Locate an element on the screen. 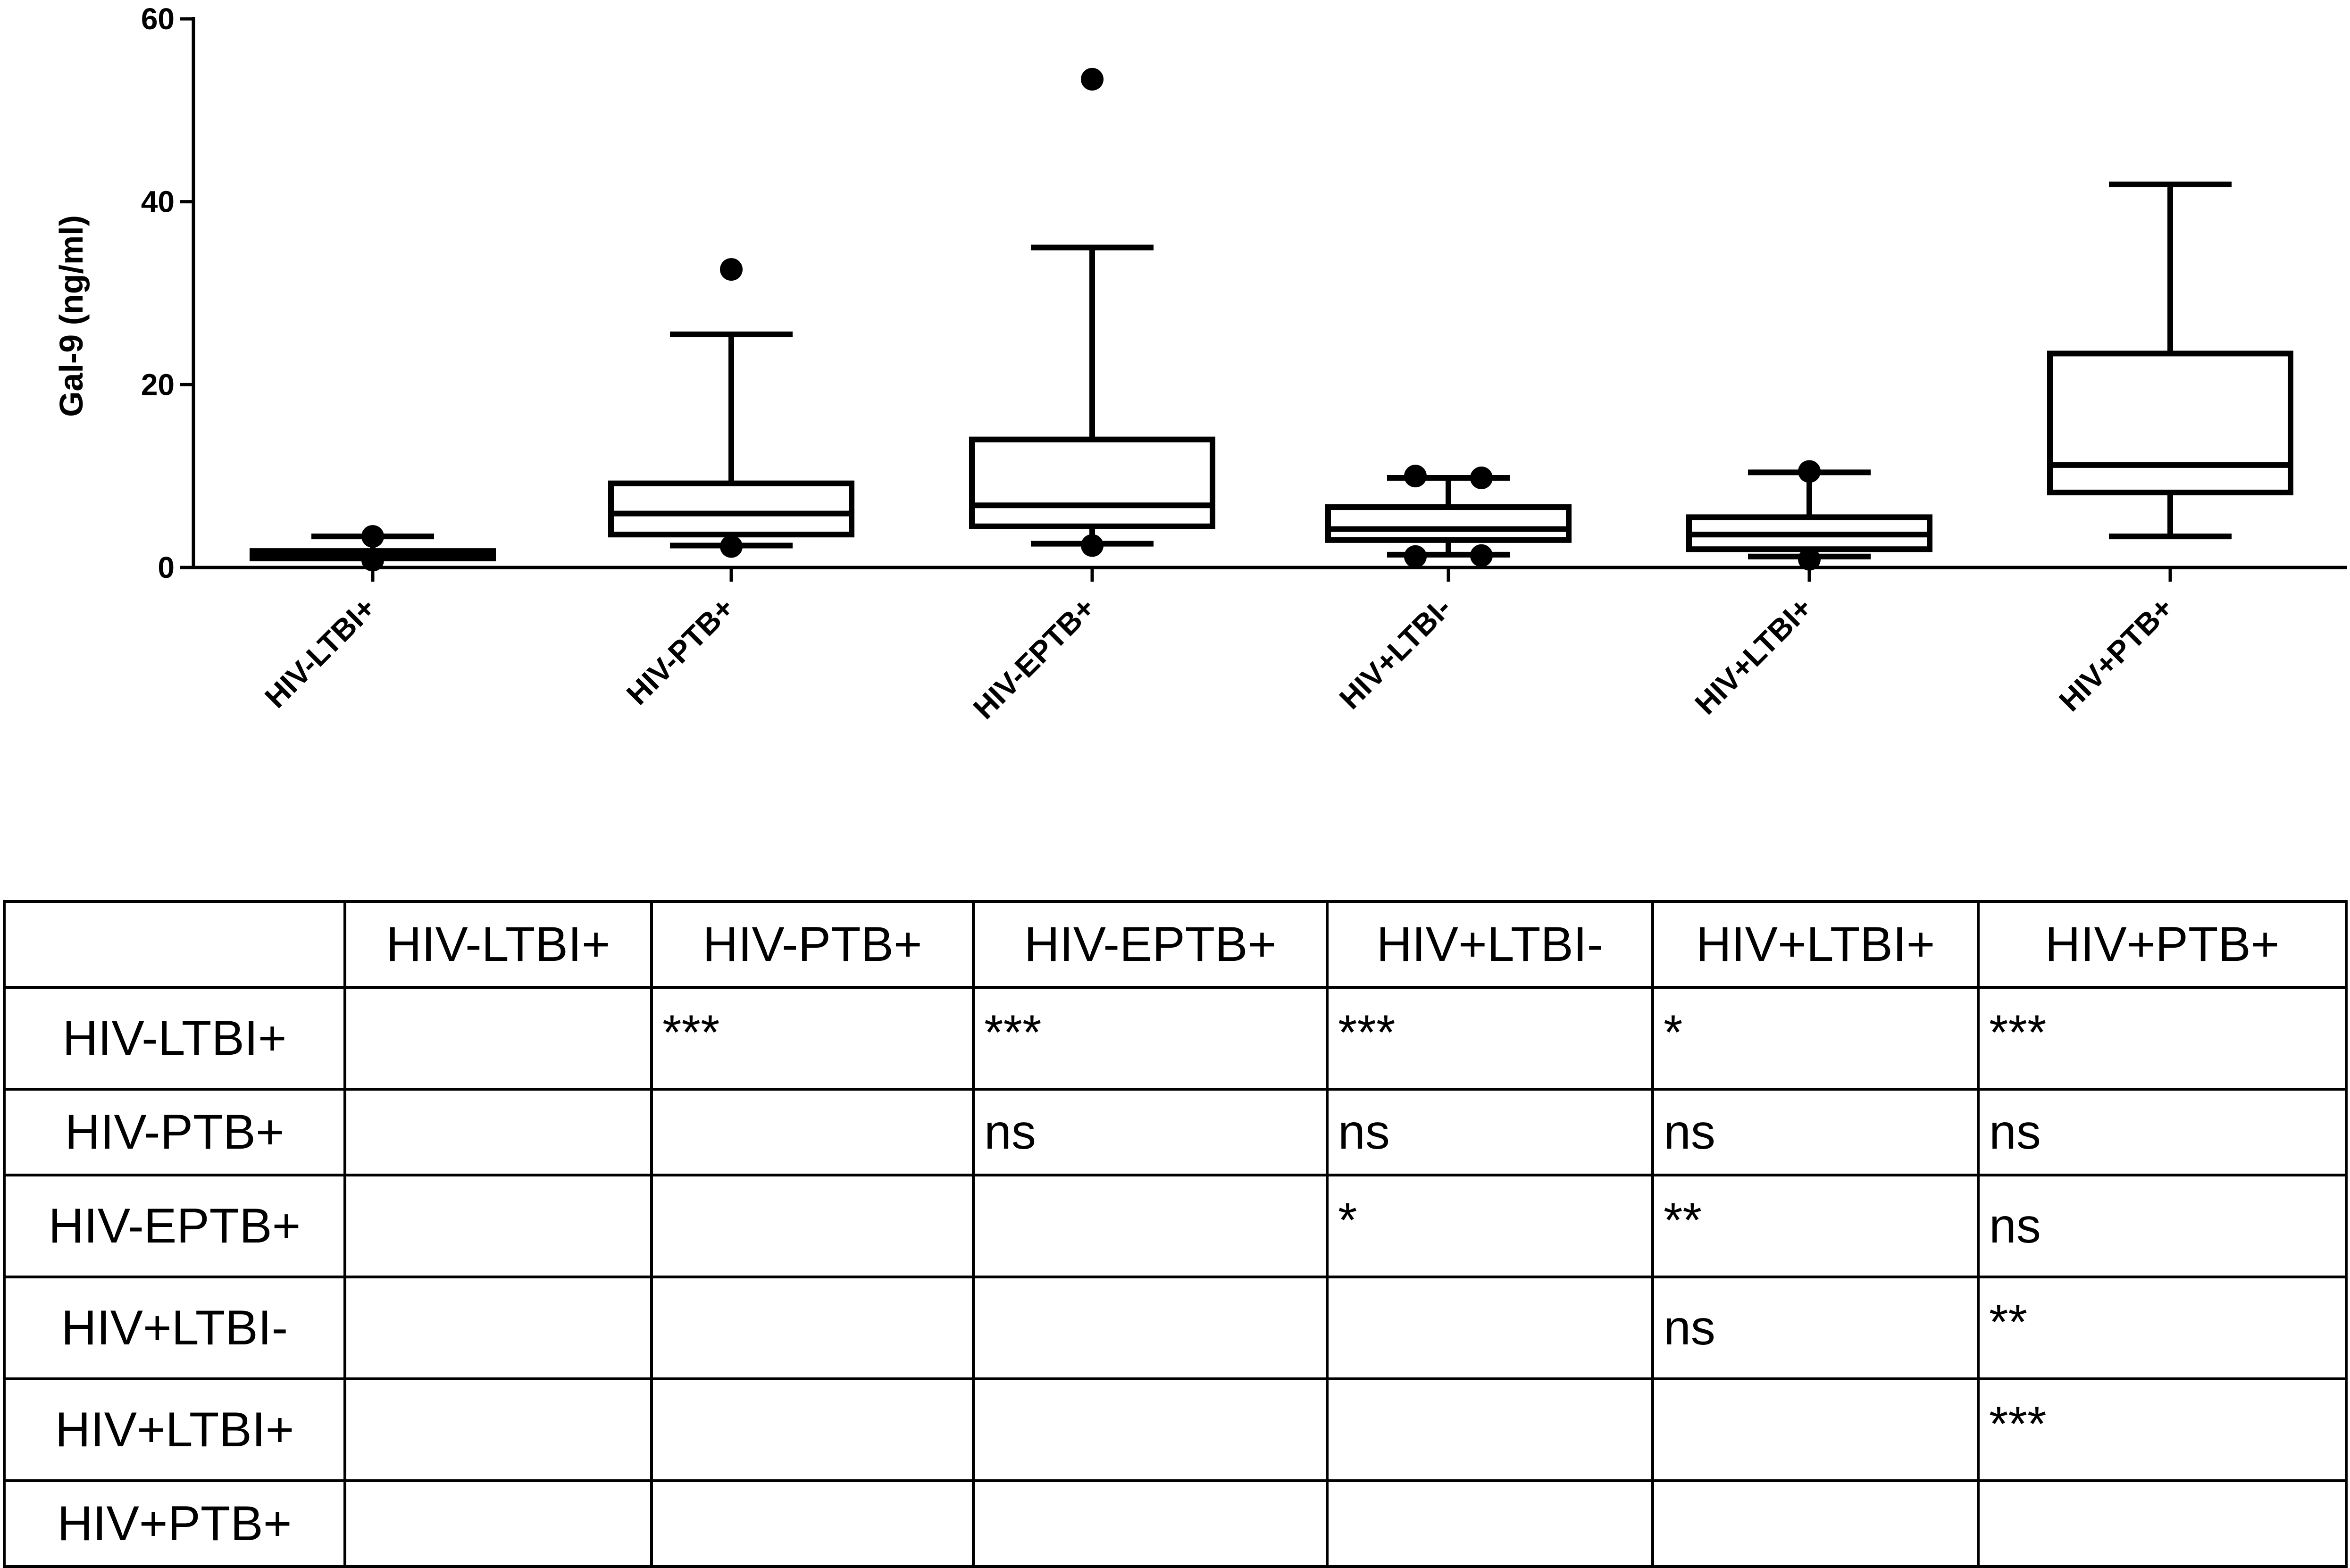 The image size is (2350, 1568). column-header: HIV+PTB+ is located at coordinates (2162, 944).